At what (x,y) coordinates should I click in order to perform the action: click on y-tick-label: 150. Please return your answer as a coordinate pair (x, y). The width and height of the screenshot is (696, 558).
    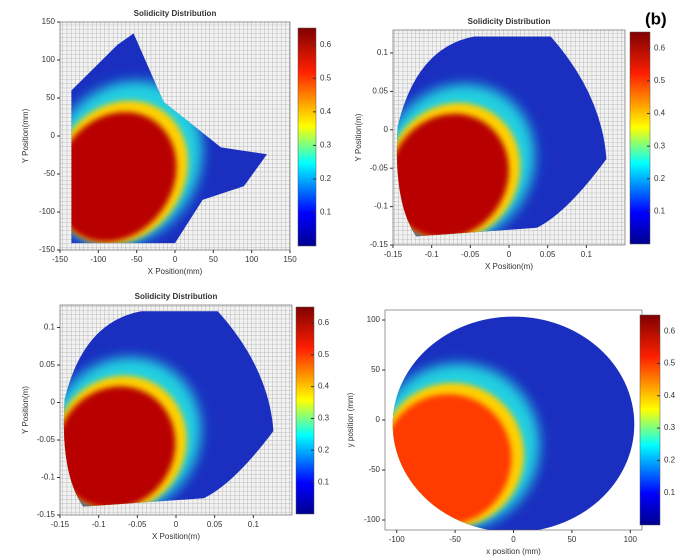
    Looking at the image, I should click on (49, 21).